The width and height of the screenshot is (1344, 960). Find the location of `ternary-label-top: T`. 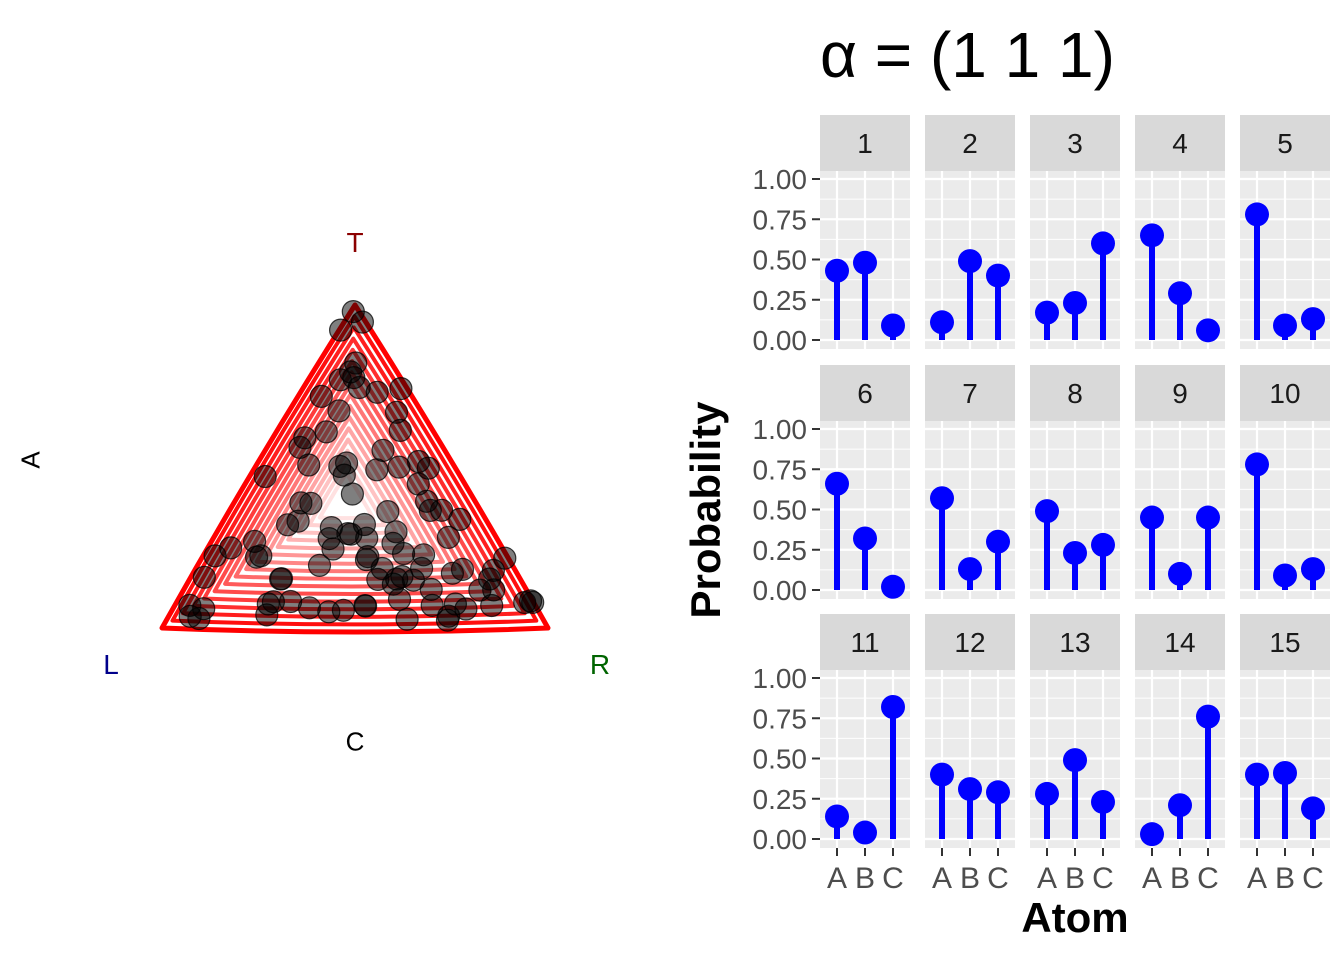

ternary-label-top: T is located at coordinates (355, 242).